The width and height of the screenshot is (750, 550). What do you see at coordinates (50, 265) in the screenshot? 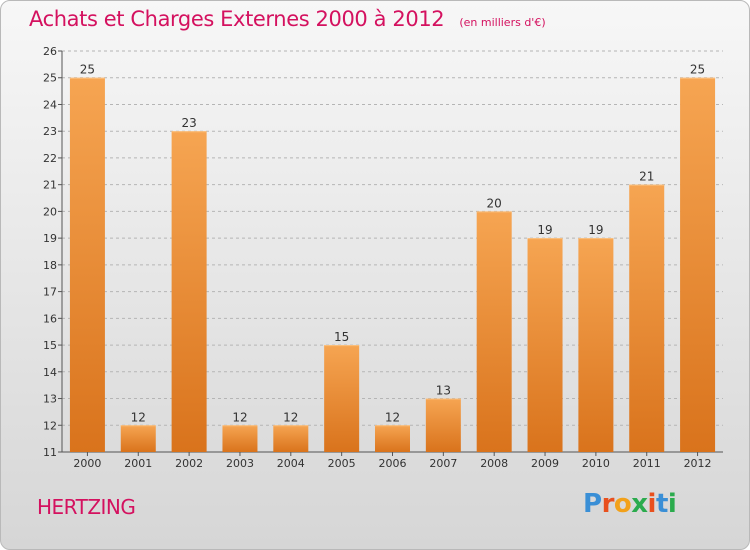
I see `y-tick-label: 18` at bounding box center [50, 265].